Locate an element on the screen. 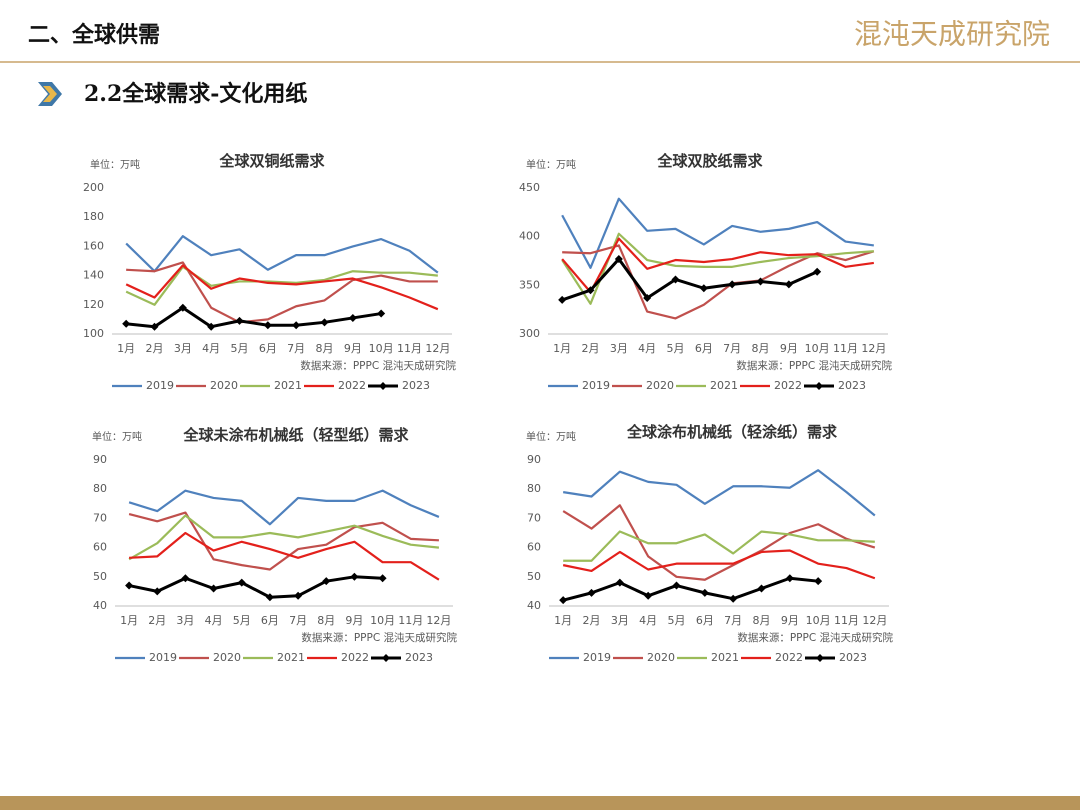 This screenshot has height=810, width=1080. chart-title: 全球涂布机械纸（轻涂纸）需求 is located at coordinates (732, 432).